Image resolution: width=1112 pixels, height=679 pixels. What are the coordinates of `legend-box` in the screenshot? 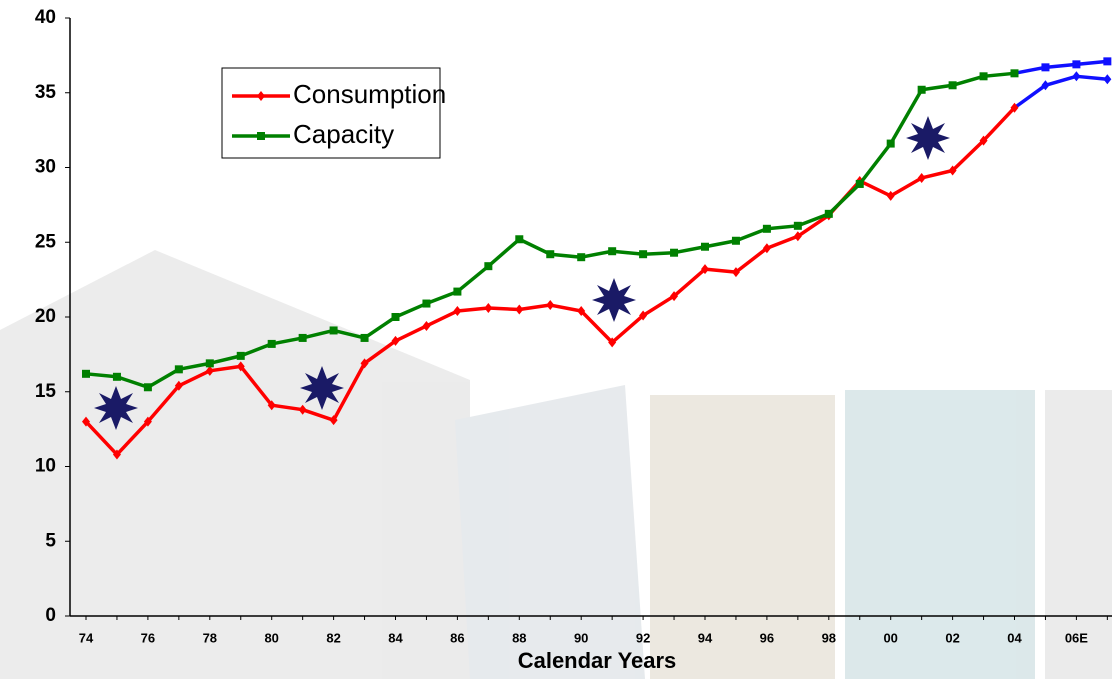 It's located at (331, 113).